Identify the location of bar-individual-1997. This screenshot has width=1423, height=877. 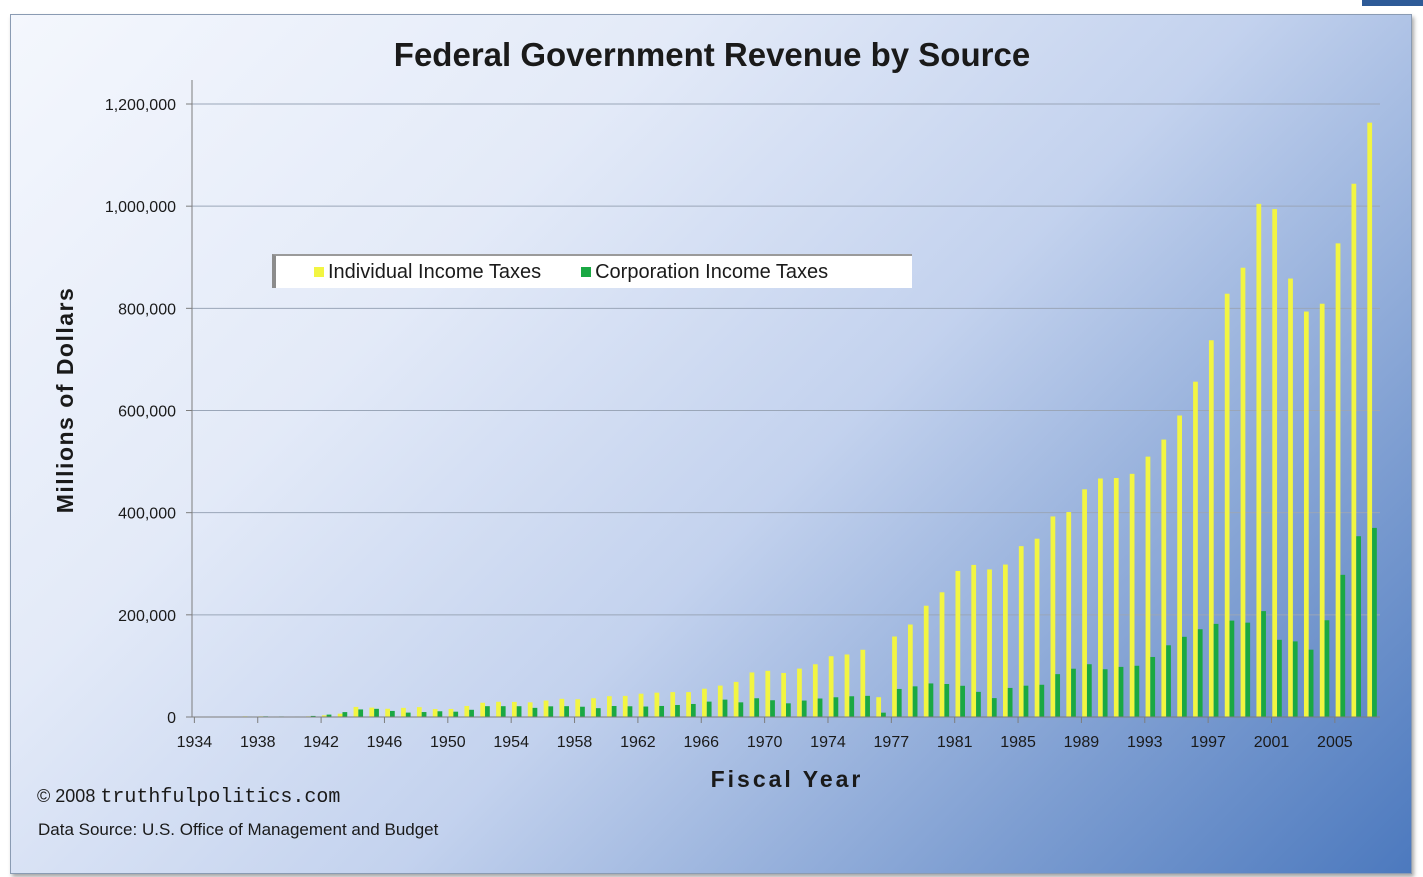
(1211, 528).